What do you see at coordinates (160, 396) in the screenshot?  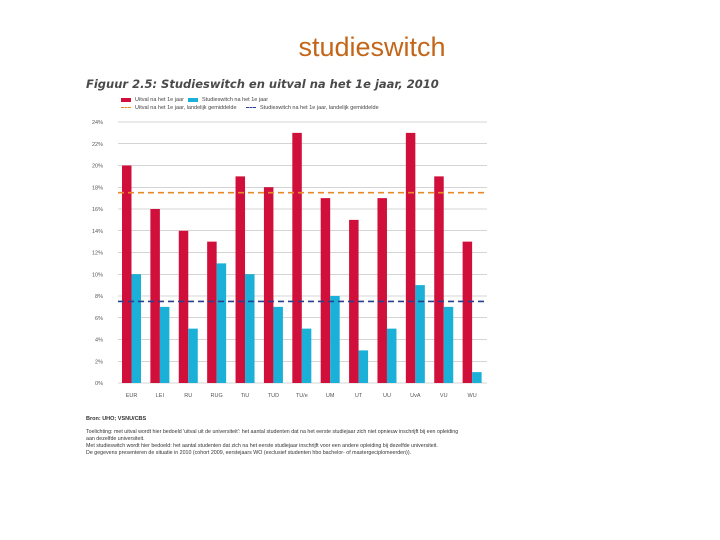 I see `x-tick-label: LEI` at bounding box center [160, 396].